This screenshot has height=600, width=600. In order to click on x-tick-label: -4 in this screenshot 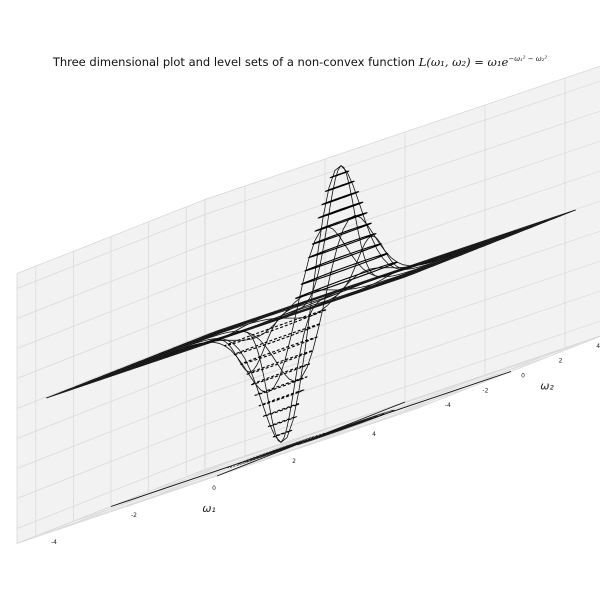, I will do `click(54, 542)`.